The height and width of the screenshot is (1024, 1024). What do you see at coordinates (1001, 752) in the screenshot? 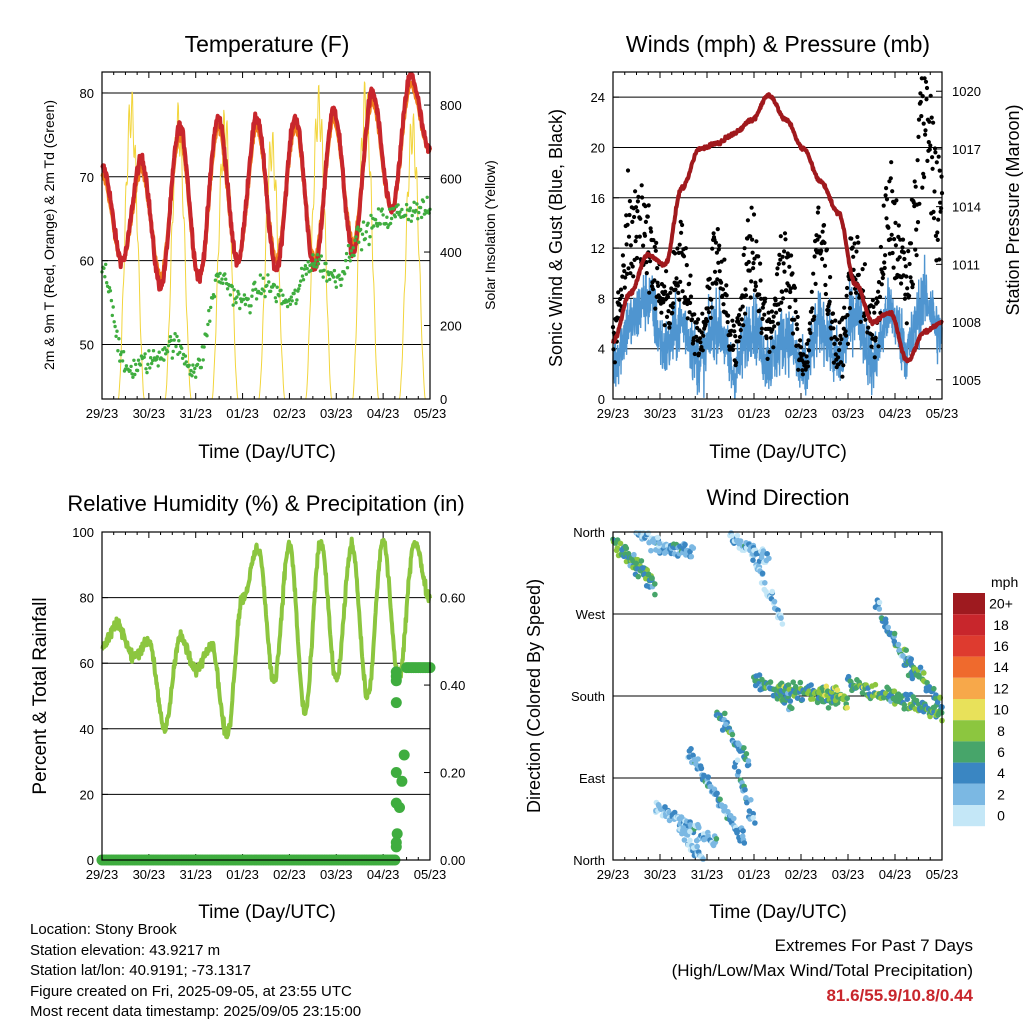
I see `legend-label: 6` at bounding box center [1001, 752].